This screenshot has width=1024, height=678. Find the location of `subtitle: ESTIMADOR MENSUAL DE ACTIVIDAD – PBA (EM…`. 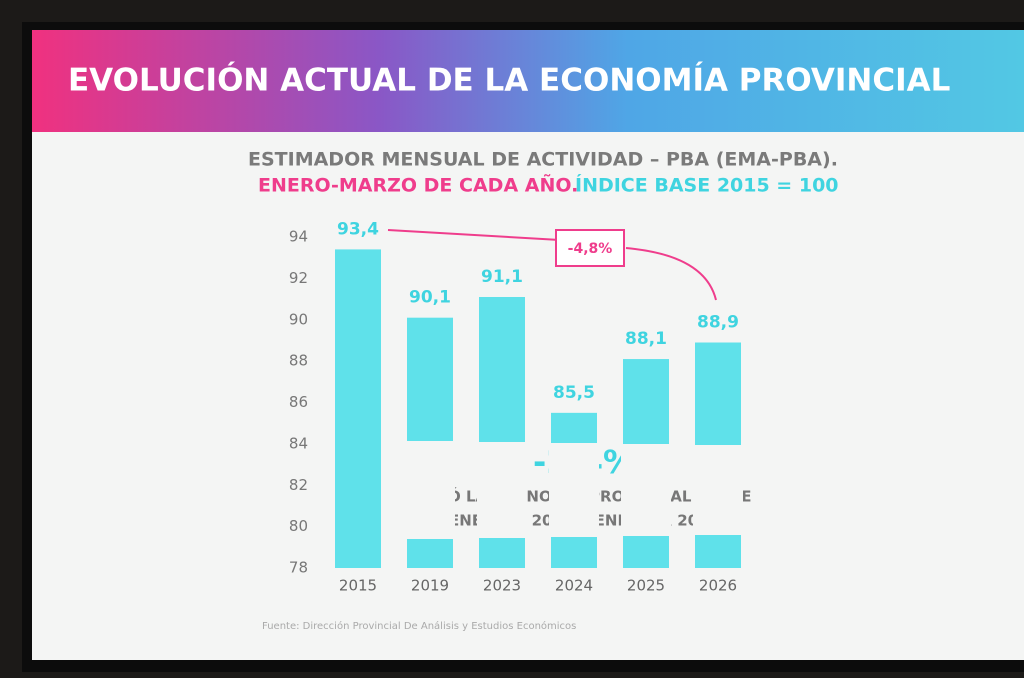

subtitle: ESTIMADOR MENSUAL DE ACTIVIDAD – PBA (EM… is located at coordinates (543, 160).